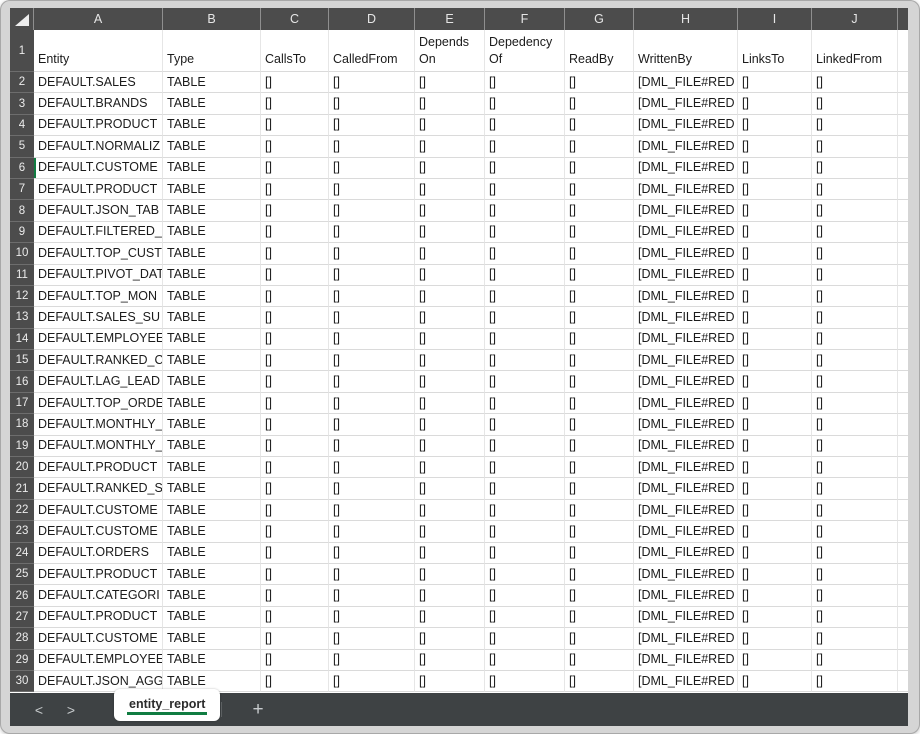  I want to click on cell-E14: [], so click(450, 339).